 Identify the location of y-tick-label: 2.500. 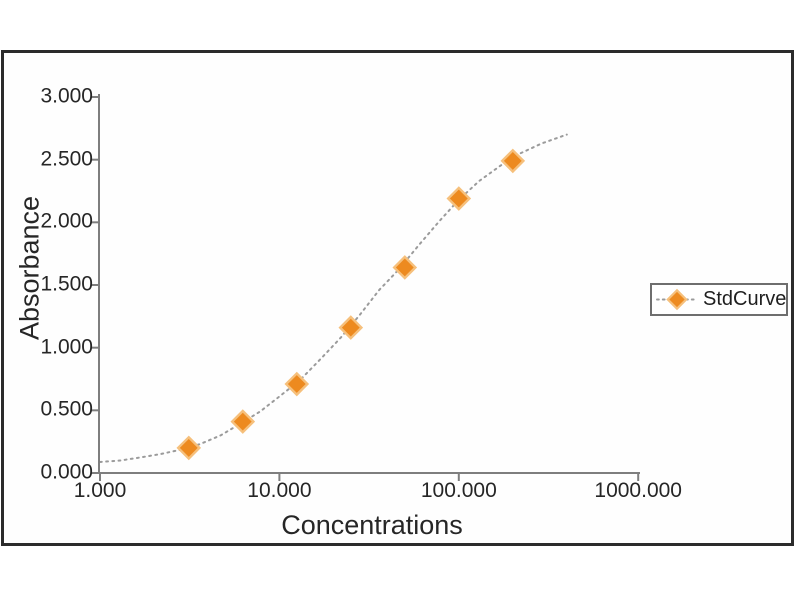
(66, 159).